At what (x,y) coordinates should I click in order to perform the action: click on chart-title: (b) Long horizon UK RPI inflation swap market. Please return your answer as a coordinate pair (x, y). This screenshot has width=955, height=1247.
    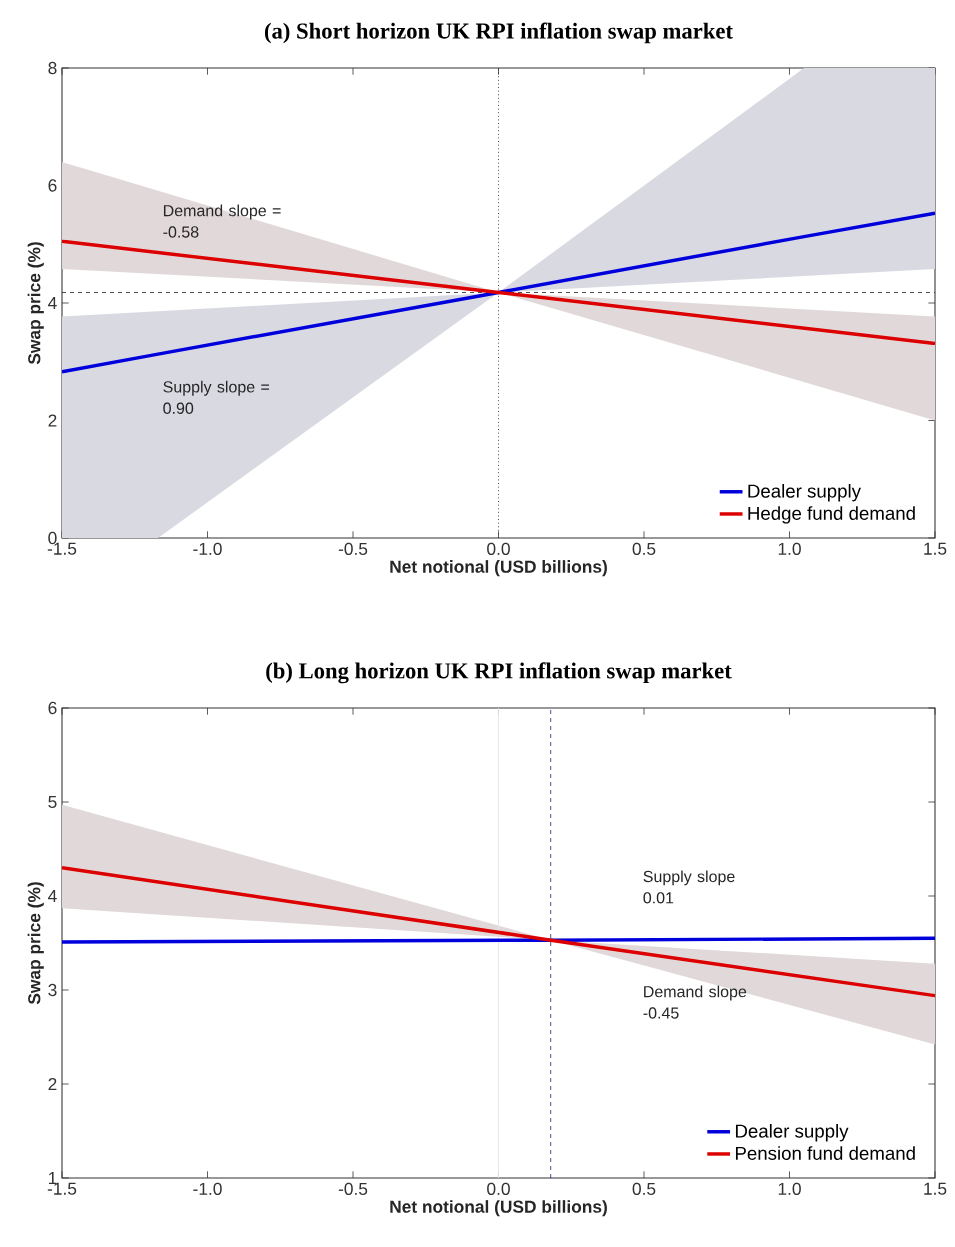
    Looking at the image, I should click on (499, 673).